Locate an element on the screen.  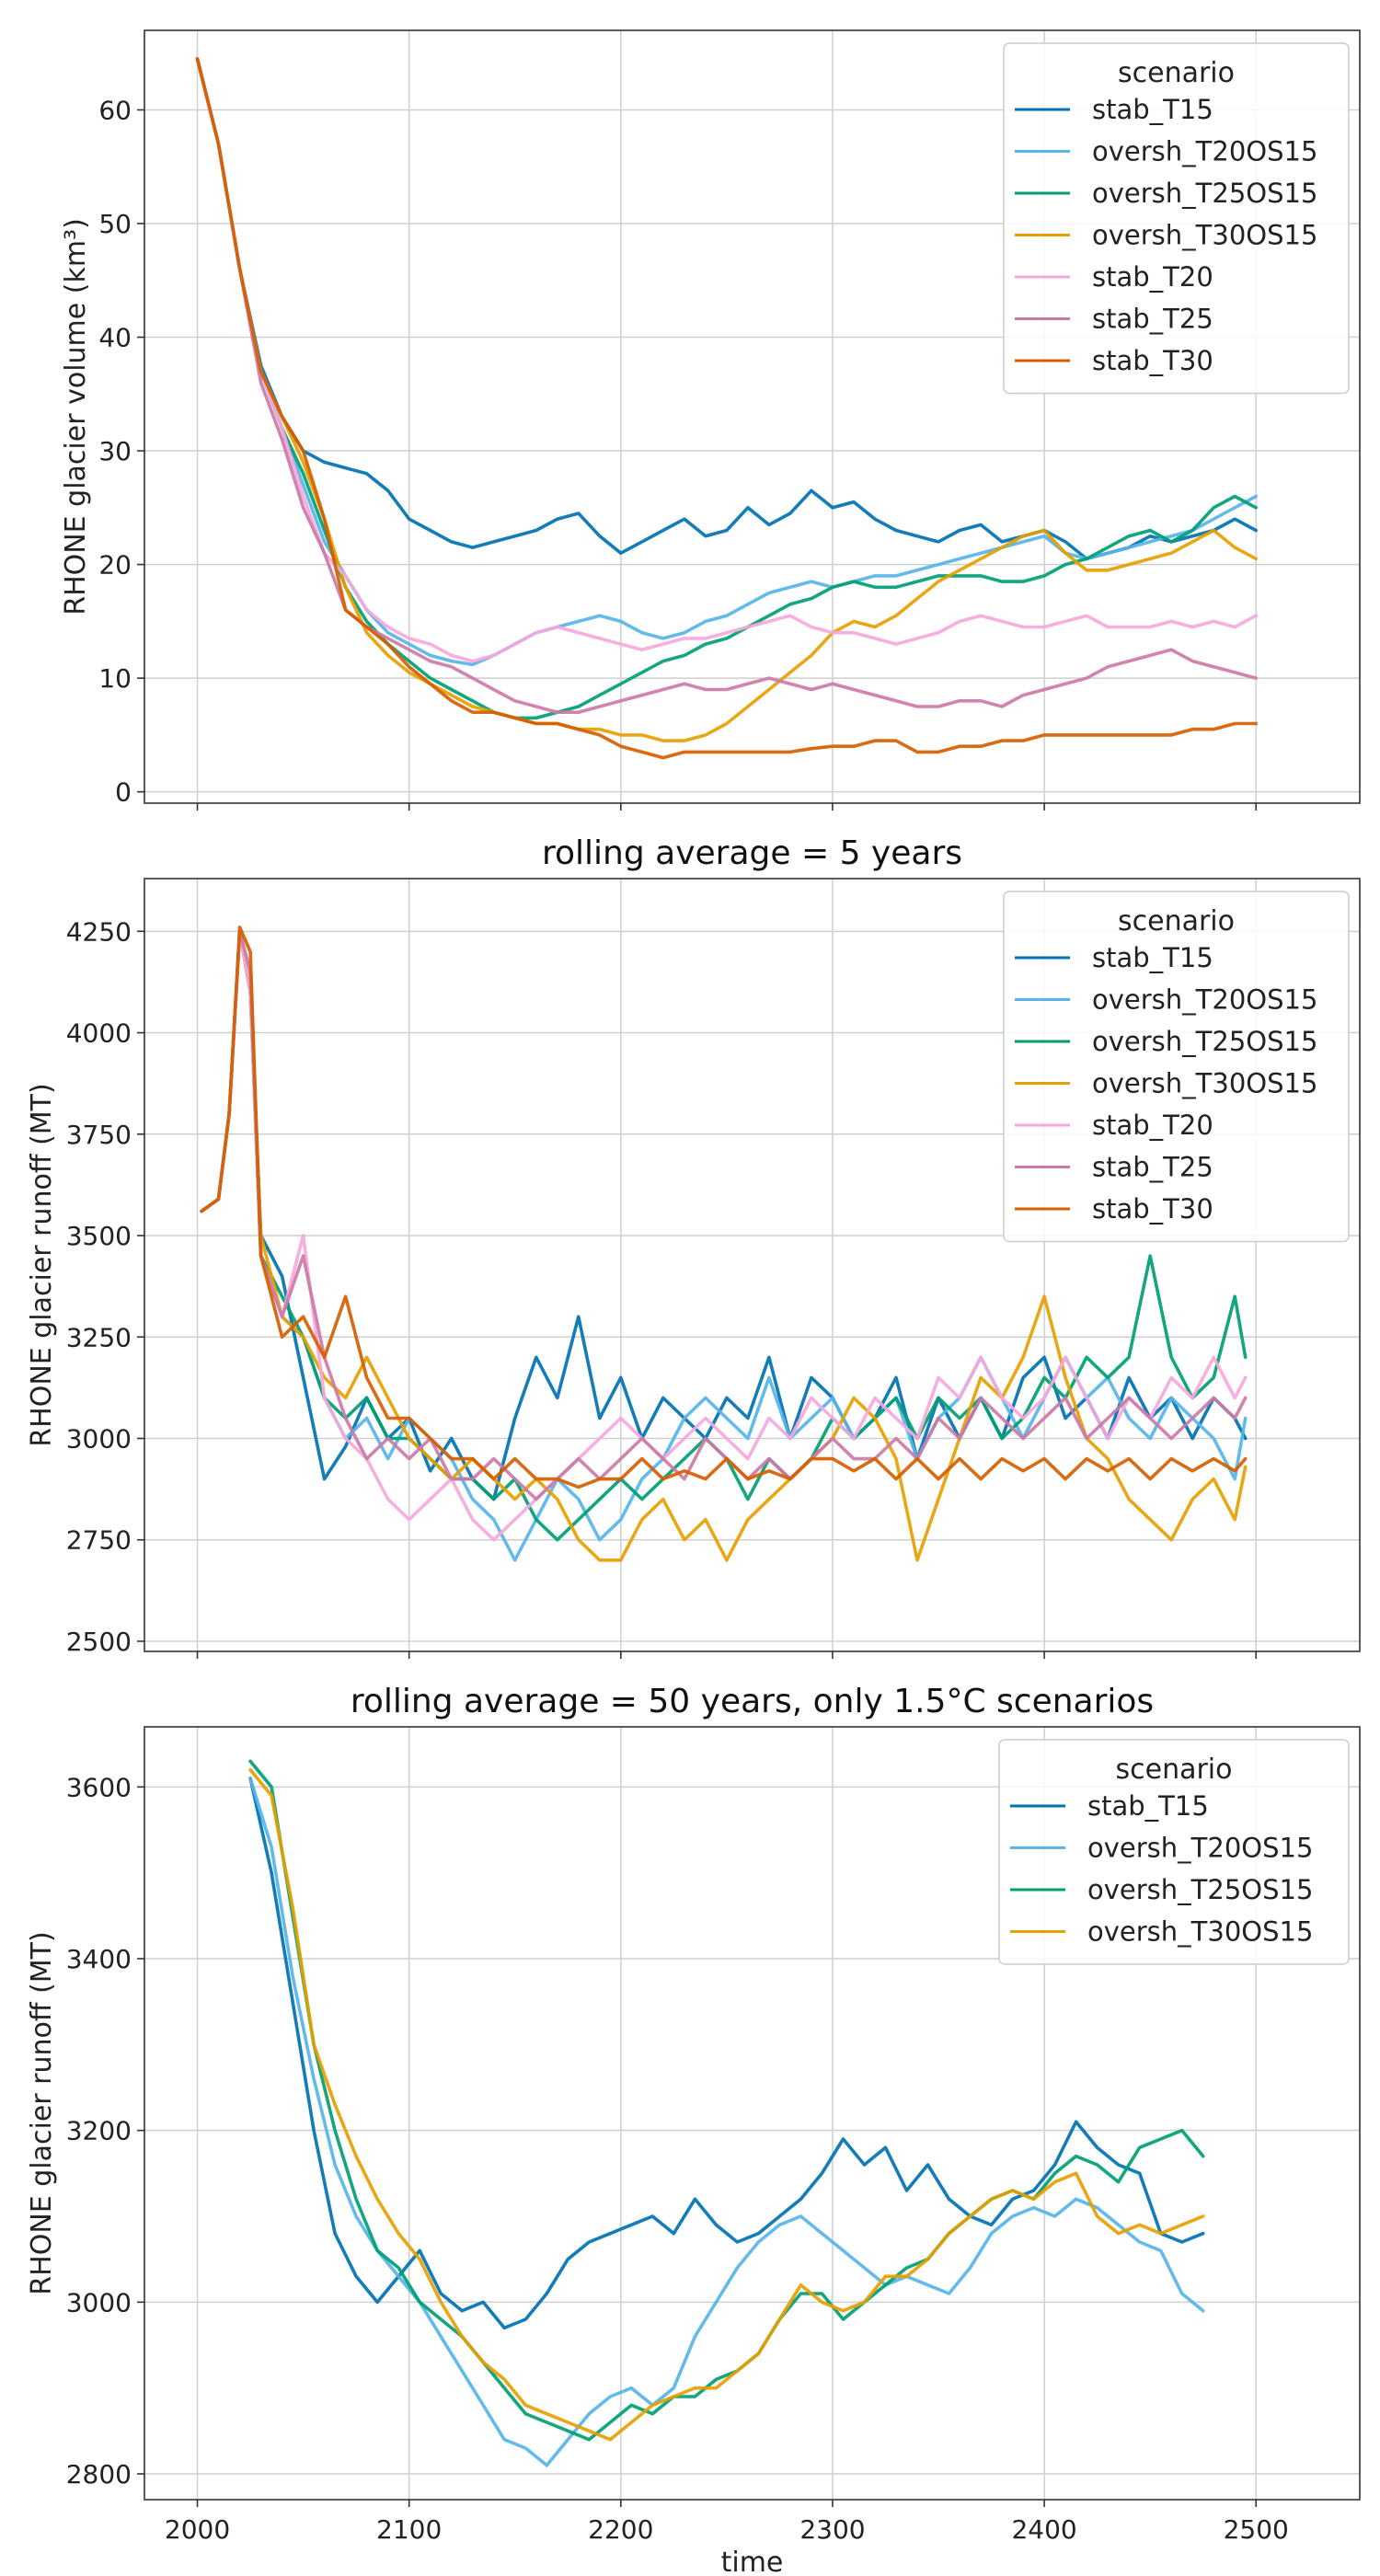
x-tick-label: 2300 is located at coordinates (832, 2529).